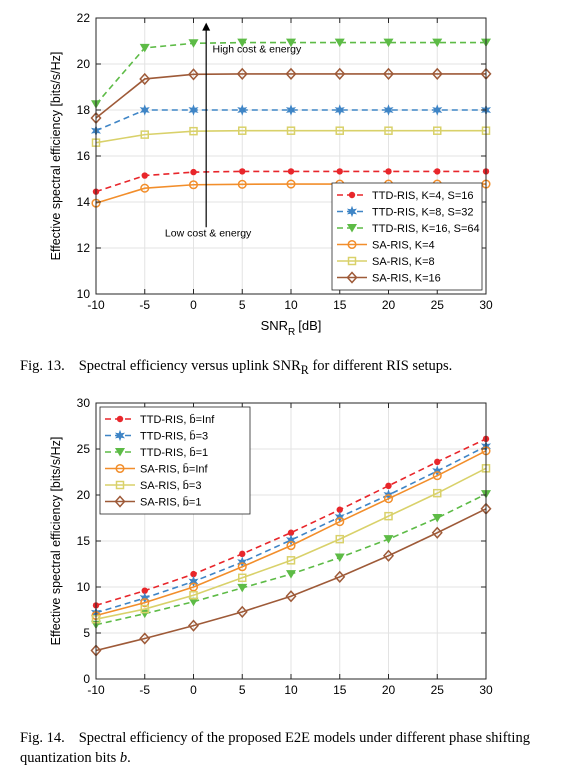  I want to click on y-tick-label: 5, so click(86, 633).